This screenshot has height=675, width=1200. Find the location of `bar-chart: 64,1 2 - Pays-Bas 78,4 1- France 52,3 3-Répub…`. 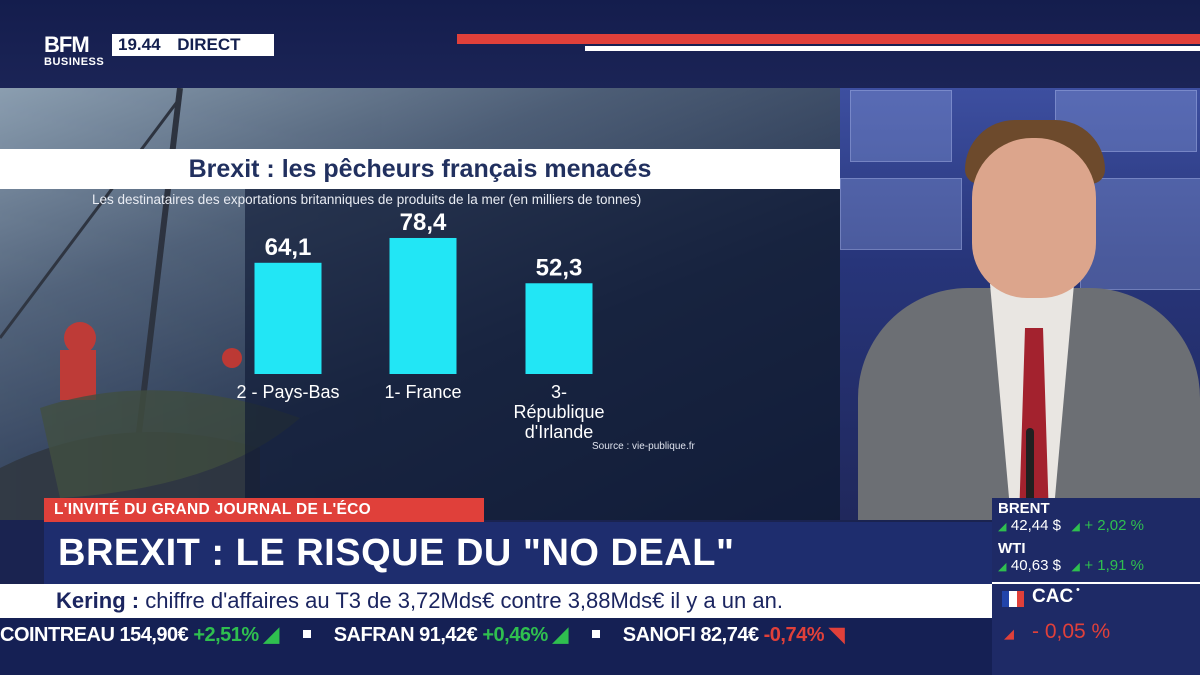

bar-chart: 64,1 2 - Pays-Bas 78,4 1- France 52,3 3-Répub… is located at coordinates (420, 325).